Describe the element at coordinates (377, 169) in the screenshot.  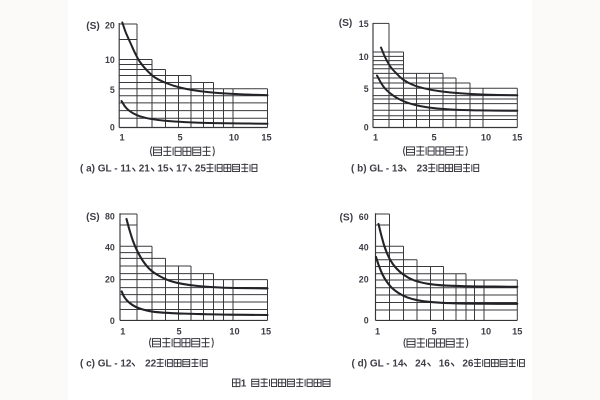
I see `svg-text: ( b) GL - 13` at that location.